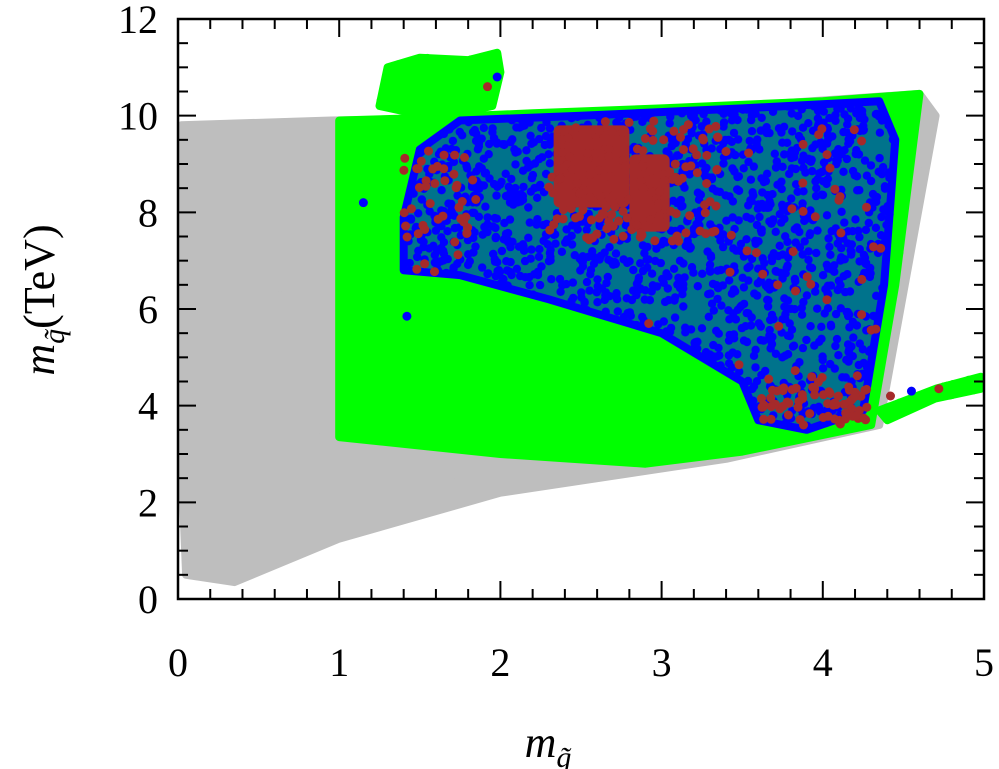 Image resolution: width=999 pixels, height=769 pixels. I want to click on x-tick-label: 3, so click(662, 662).